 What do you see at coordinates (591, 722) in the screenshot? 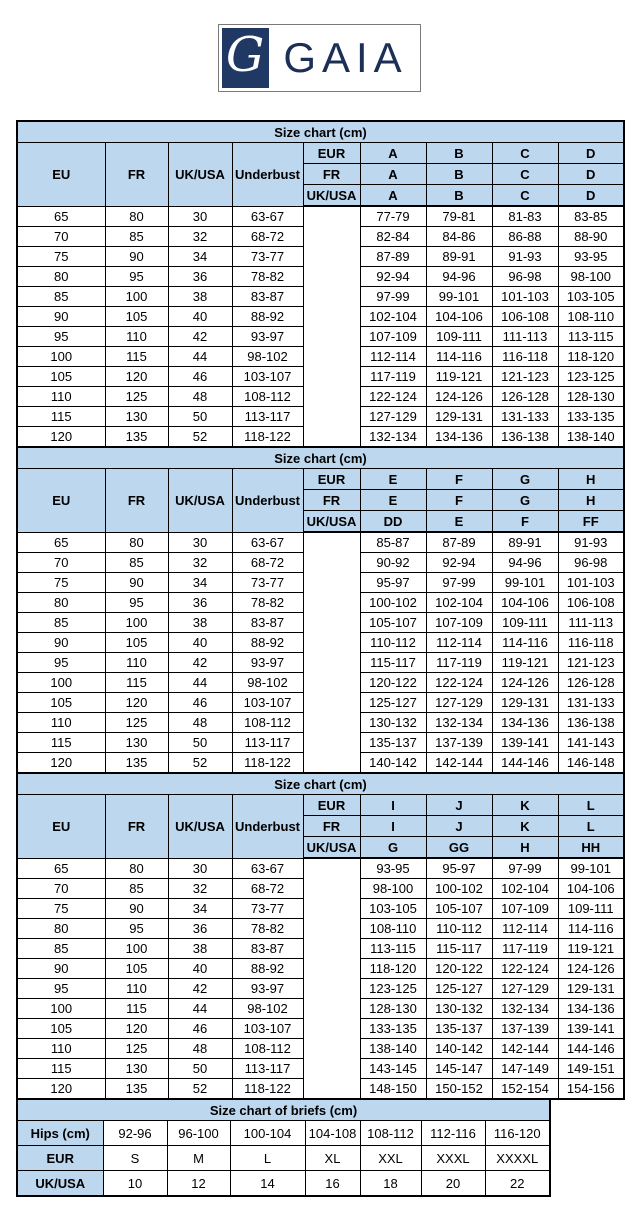
I see `bust-range-cell: 136-138` at bounding box center [591, 722].